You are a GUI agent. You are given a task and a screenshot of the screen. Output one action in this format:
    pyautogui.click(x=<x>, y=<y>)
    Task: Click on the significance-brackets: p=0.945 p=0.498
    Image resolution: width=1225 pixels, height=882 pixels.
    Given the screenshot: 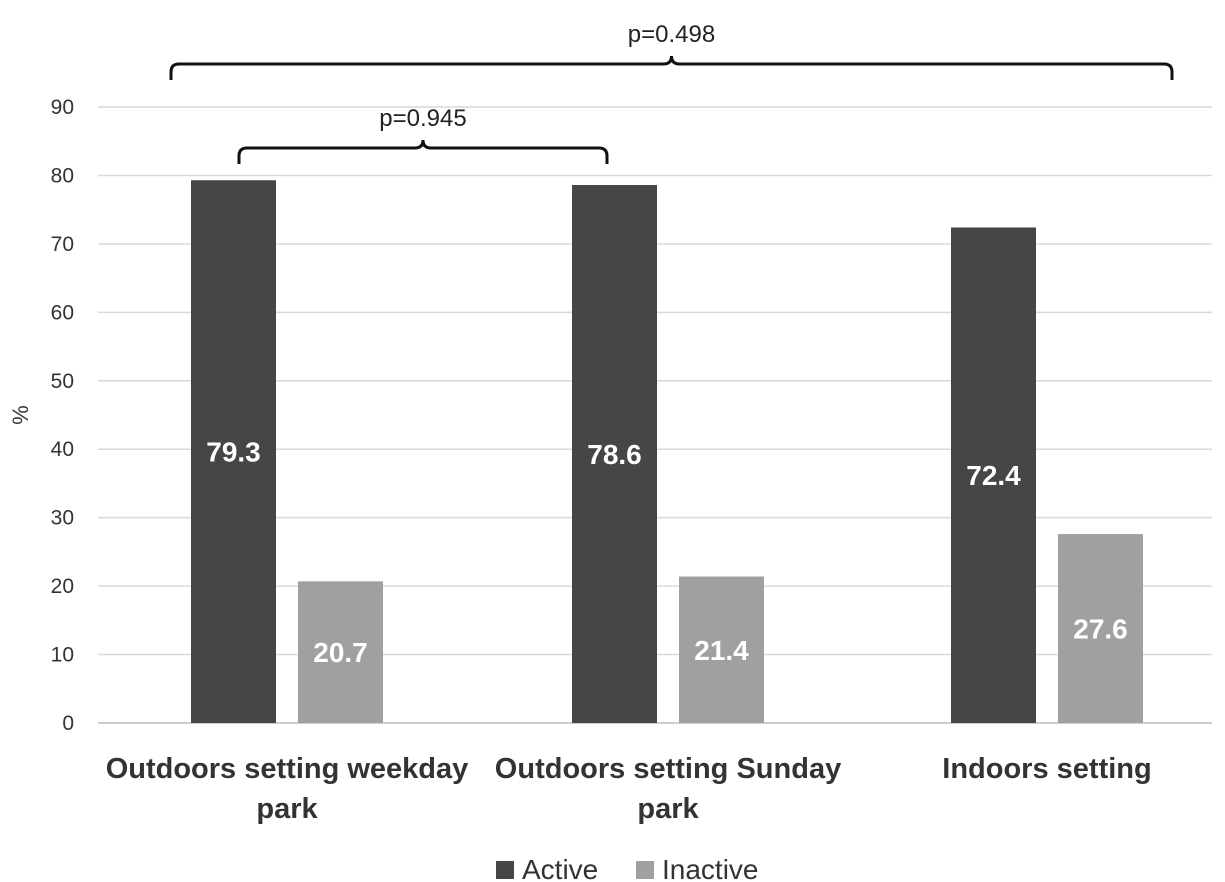 What is the action you would take?
    pyautogui.click(x=671, y=92)
    